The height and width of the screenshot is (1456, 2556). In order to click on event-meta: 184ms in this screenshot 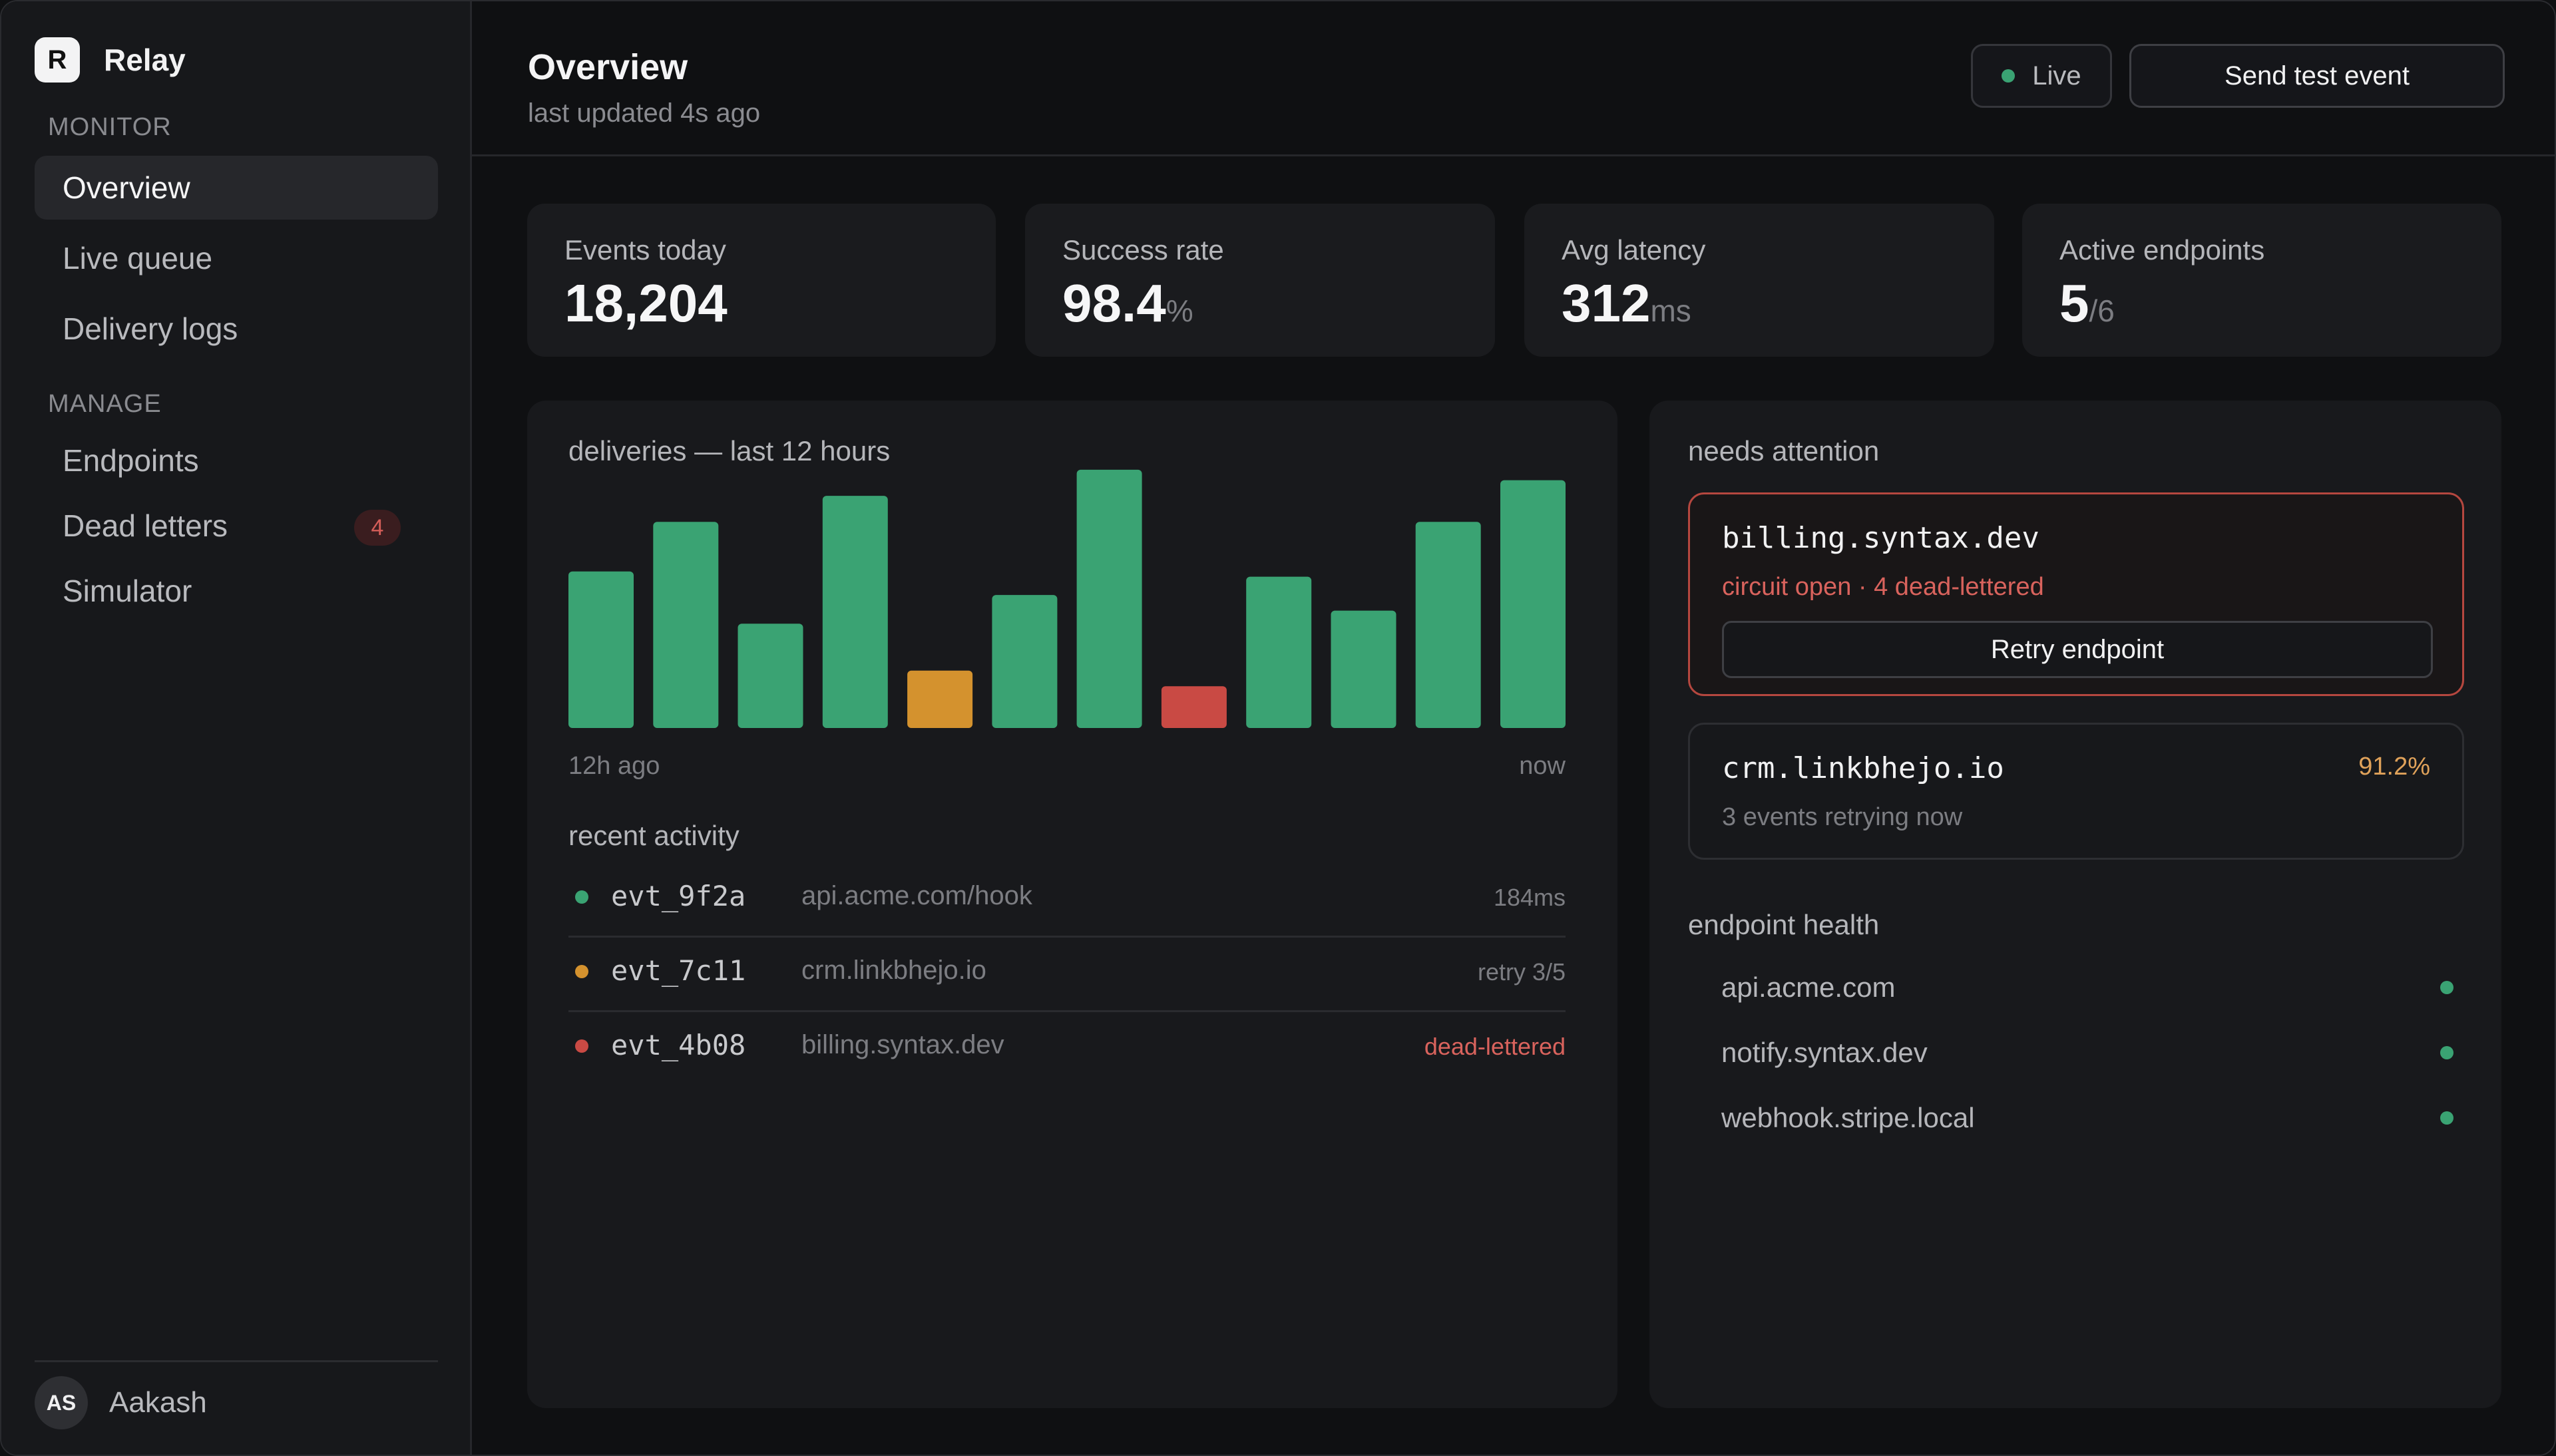, I will do `click(1529, 898)`.